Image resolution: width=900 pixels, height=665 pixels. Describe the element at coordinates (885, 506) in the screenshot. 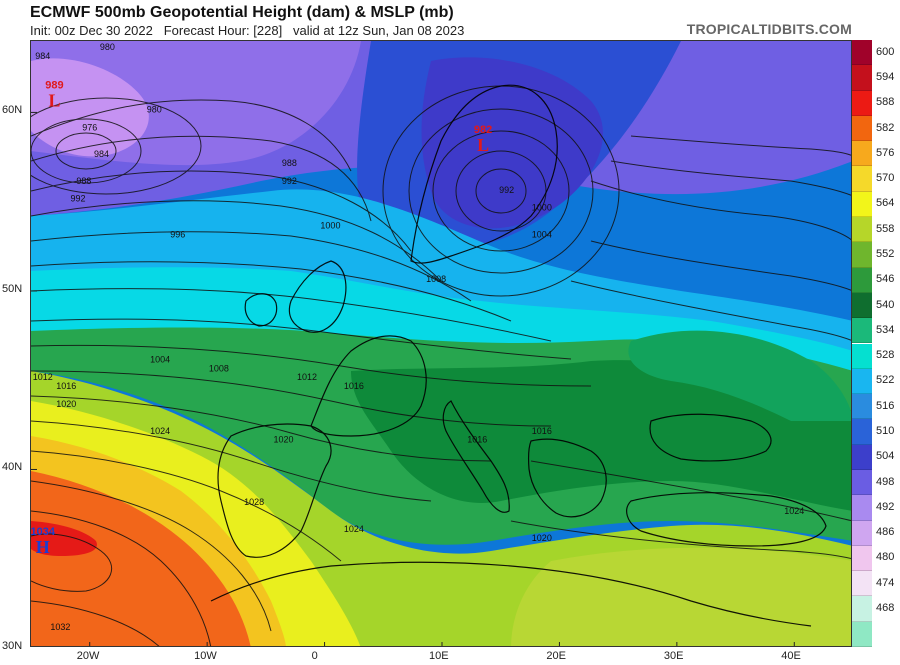

I see `legend-label: 492` at that location.